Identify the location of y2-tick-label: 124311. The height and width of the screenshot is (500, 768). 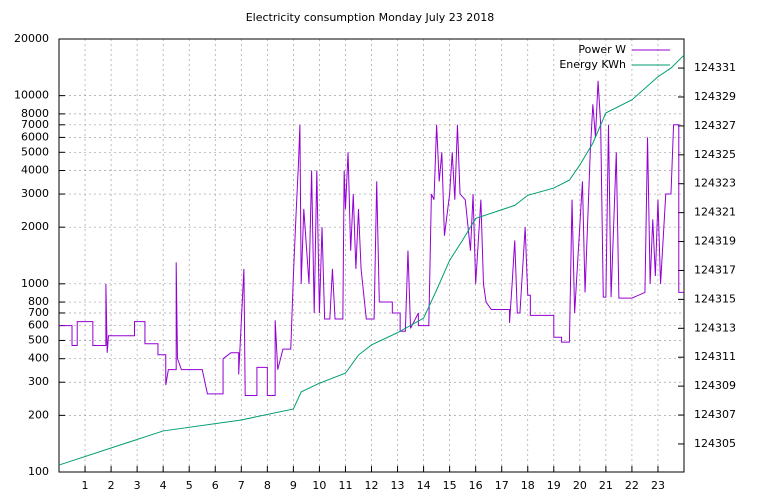
(715, 356).